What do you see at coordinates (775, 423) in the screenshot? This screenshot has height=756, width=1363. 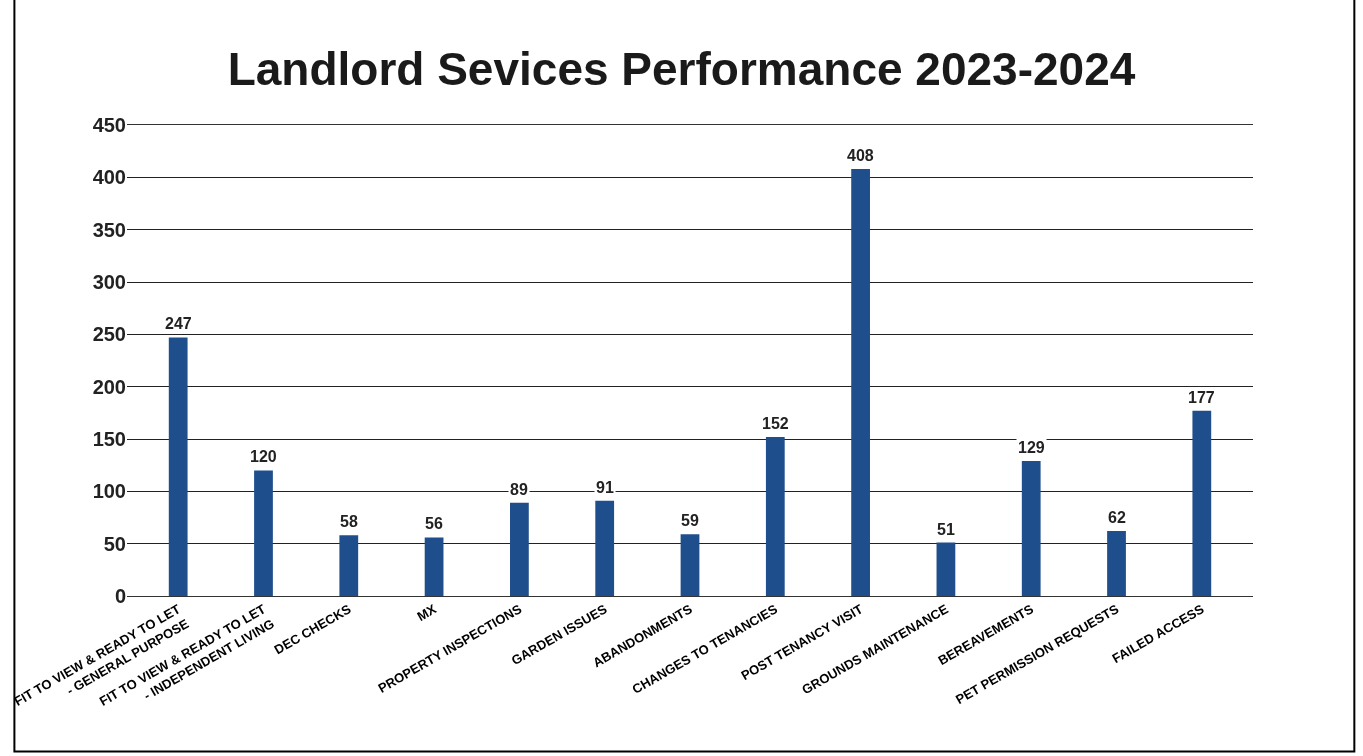 I see `data-label: 152` at bounding box center [775, 423].